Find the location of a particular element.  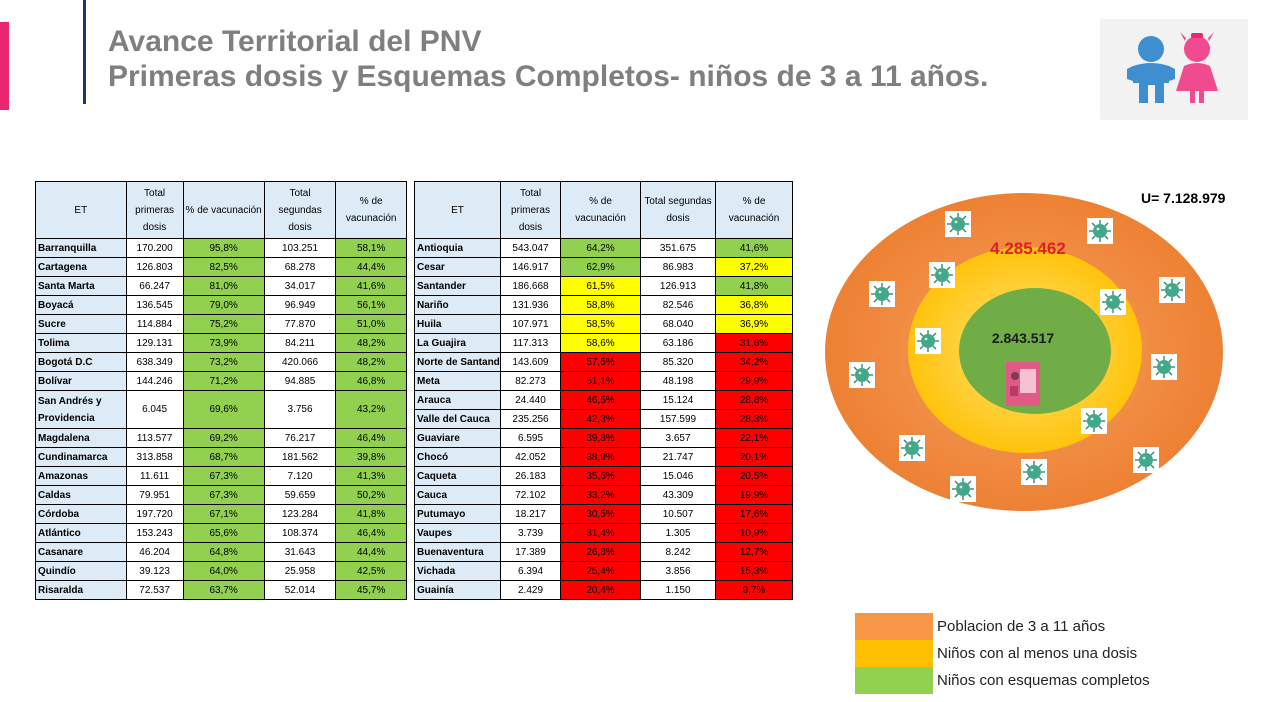

et-cell: Caldas is located at coordinates (81, 495).